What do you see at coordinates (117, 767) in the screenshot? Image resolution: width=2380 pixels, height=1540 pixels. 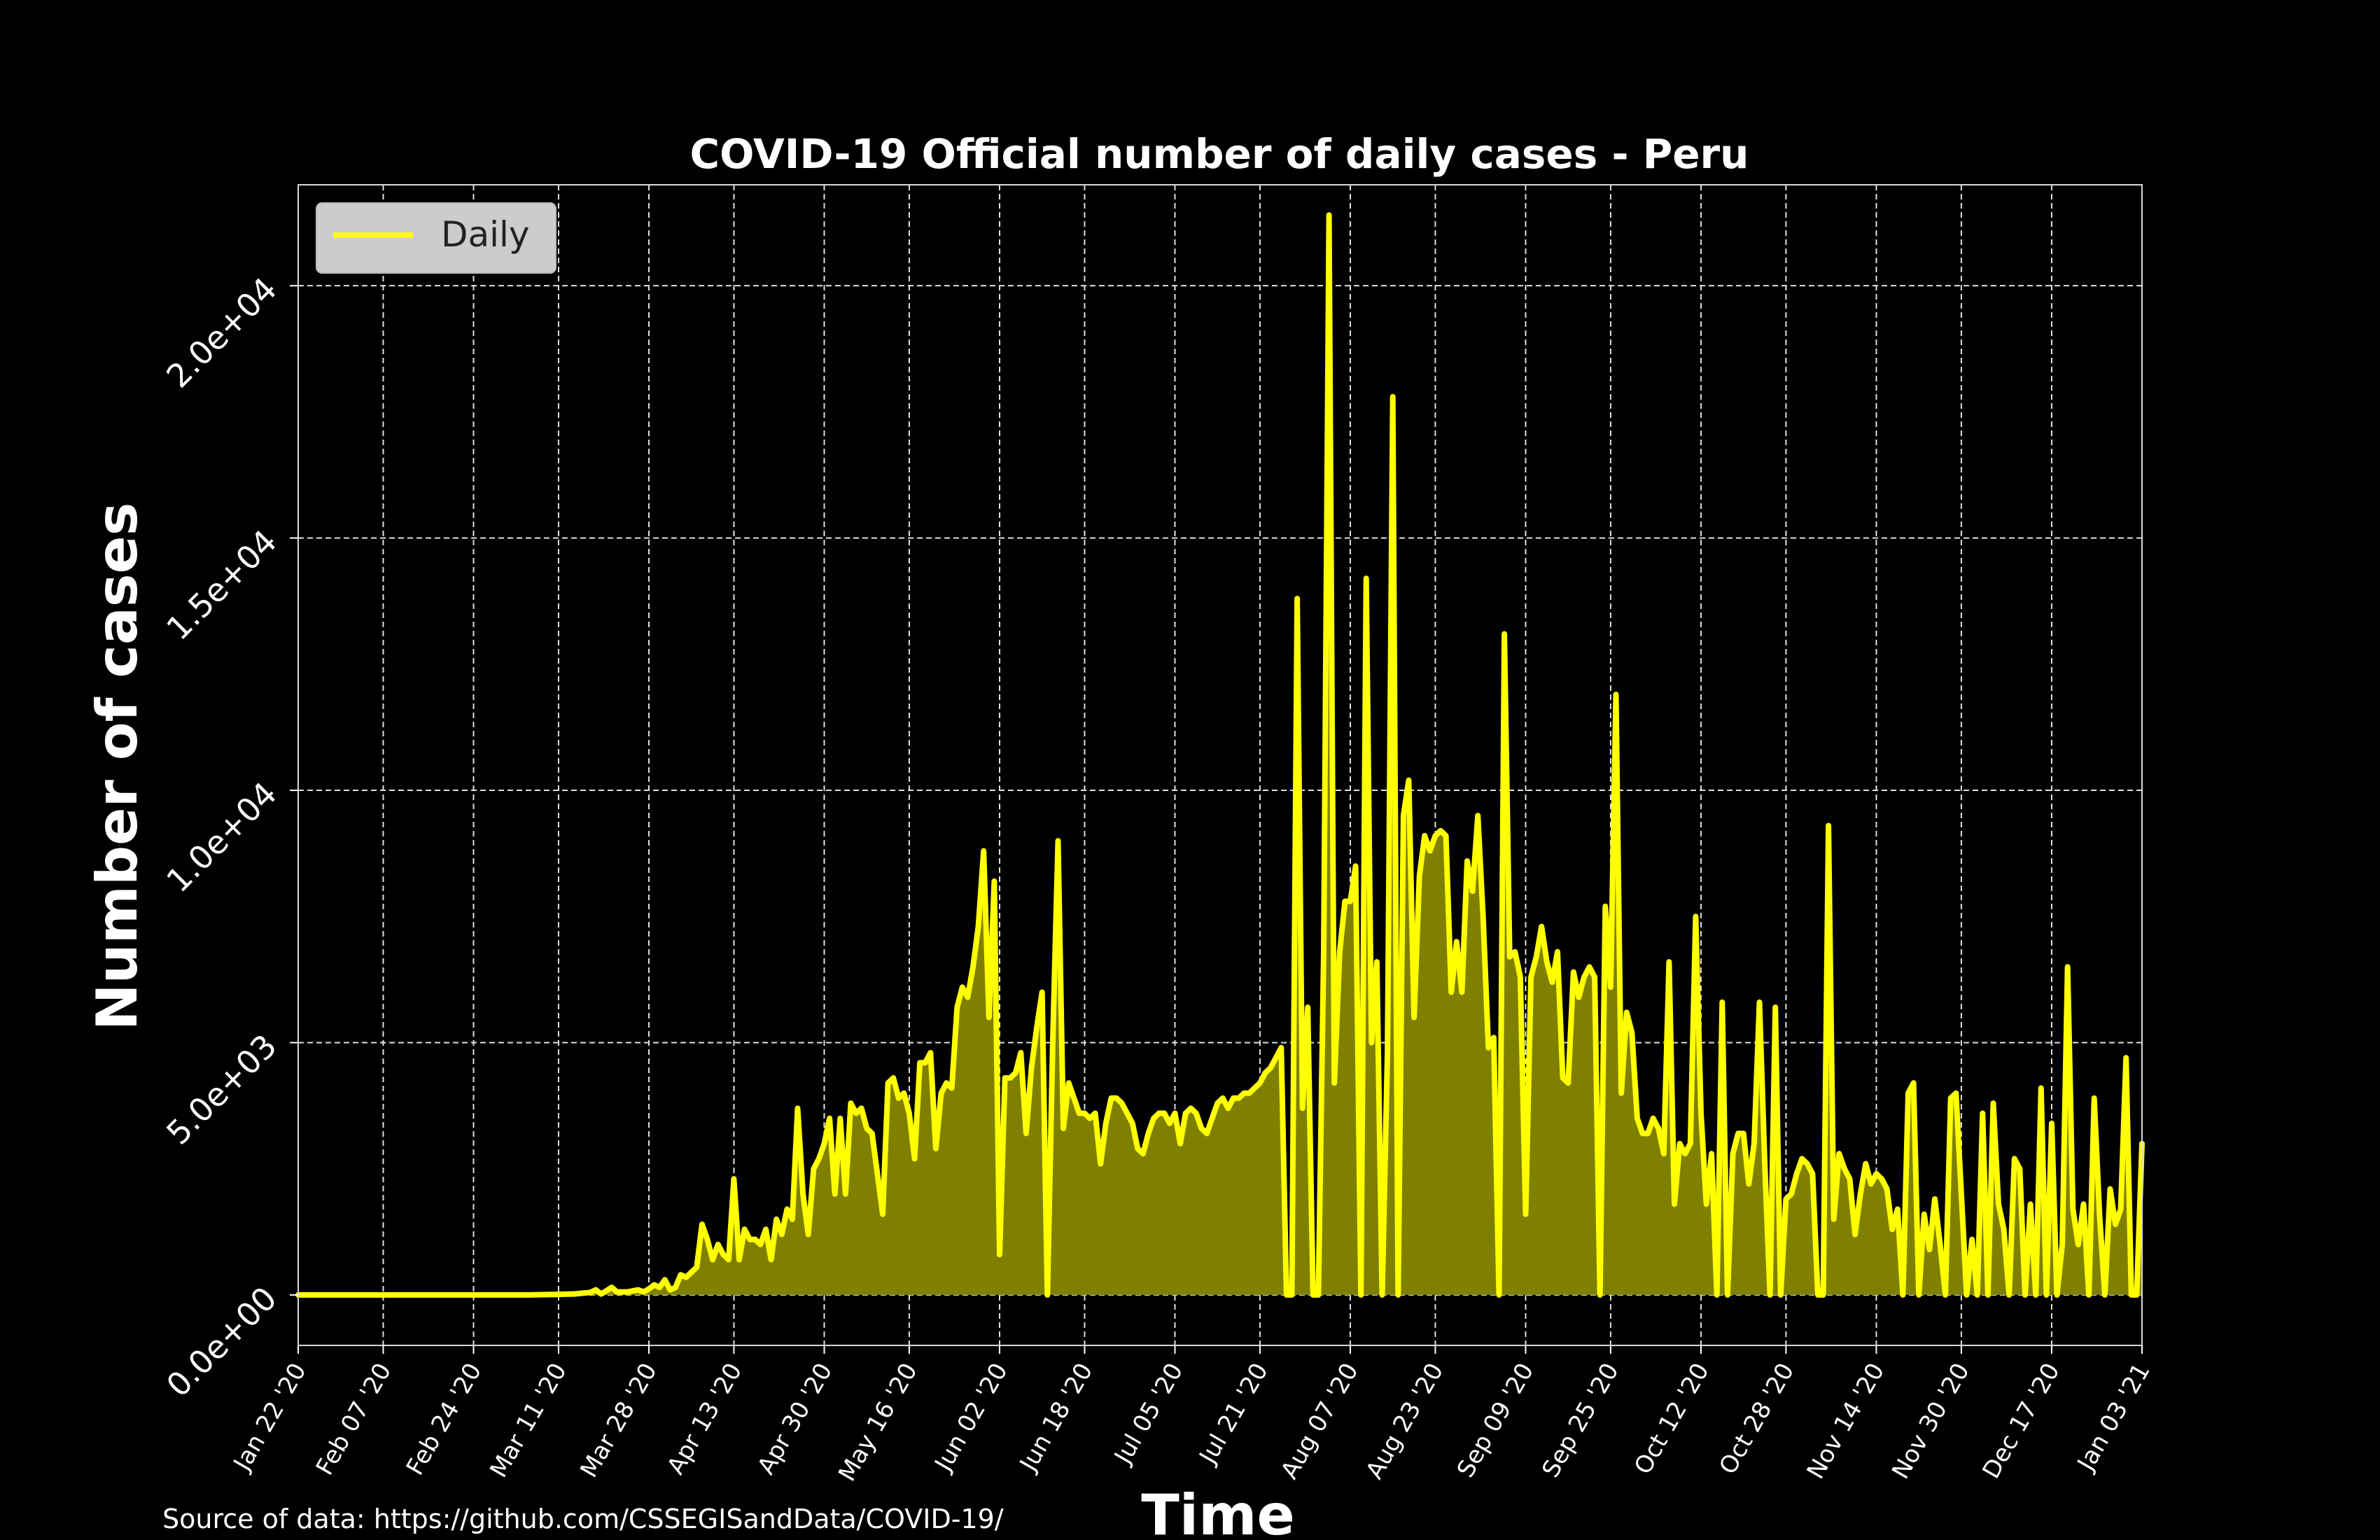 I see `y-axis-label: Number of cases` at bounding box center [117, 767].